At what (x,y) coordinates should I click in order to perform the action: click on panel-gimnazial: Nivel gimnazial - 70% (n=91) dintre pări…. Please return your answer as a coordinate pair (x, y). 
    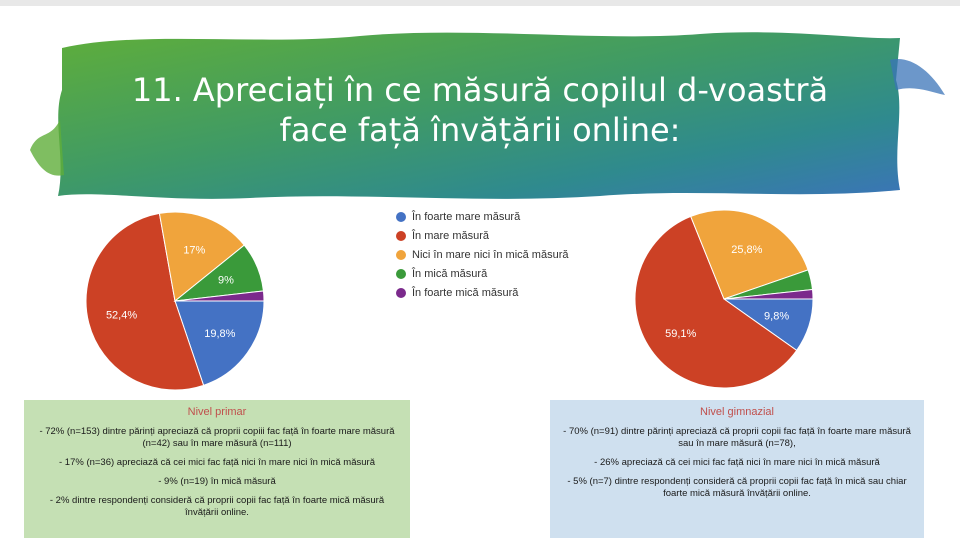
    Looking at the image, I should click on (737, 469).